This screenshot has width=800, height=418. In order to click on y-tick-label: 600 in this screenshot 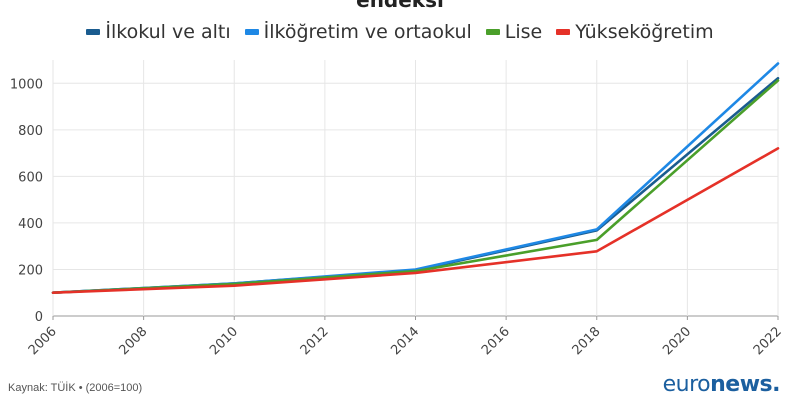, I will do `click(30, 177)`.